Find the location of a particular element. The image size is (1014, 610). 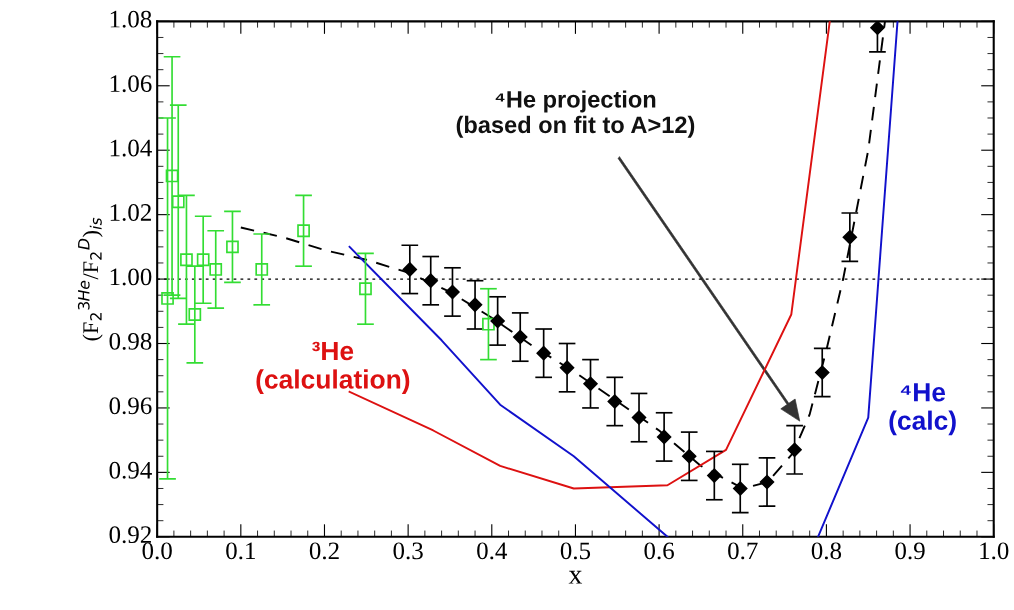

x-axis-title: x is located at coordinates (575, 577).